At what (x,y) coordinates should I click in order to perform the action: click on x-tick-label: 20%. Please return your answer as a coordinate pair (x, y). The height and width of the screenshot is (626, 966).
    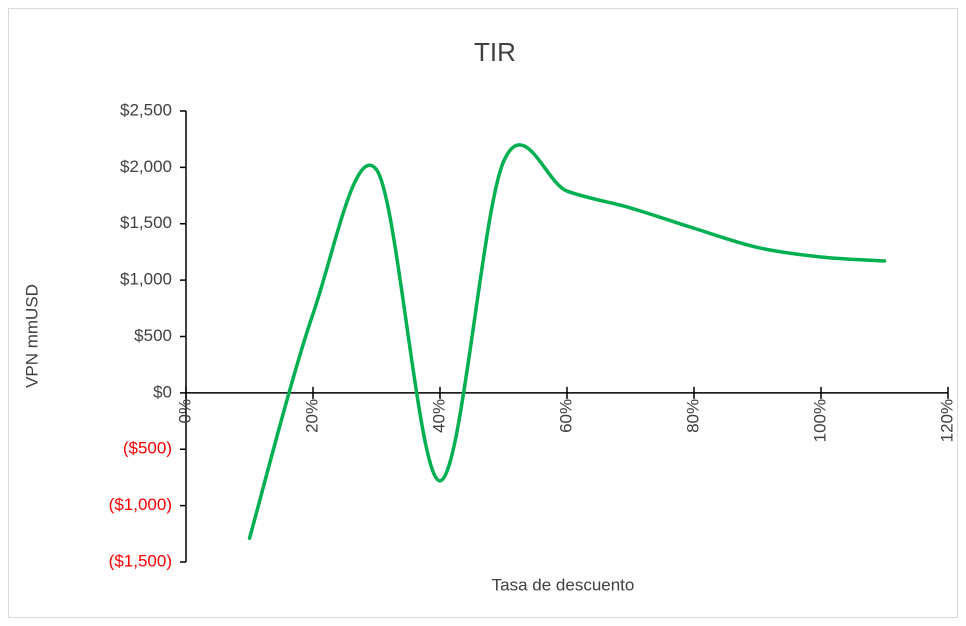
    Looking at the image, I should click on (311, 416).